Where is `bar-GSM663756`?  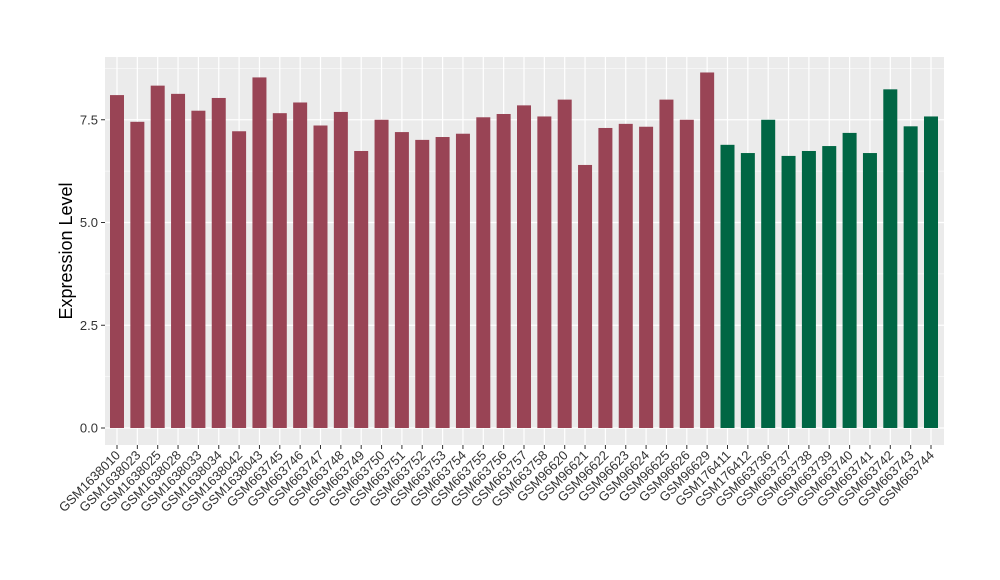 bar-GSM663756 is located at coordinates (503, 270).